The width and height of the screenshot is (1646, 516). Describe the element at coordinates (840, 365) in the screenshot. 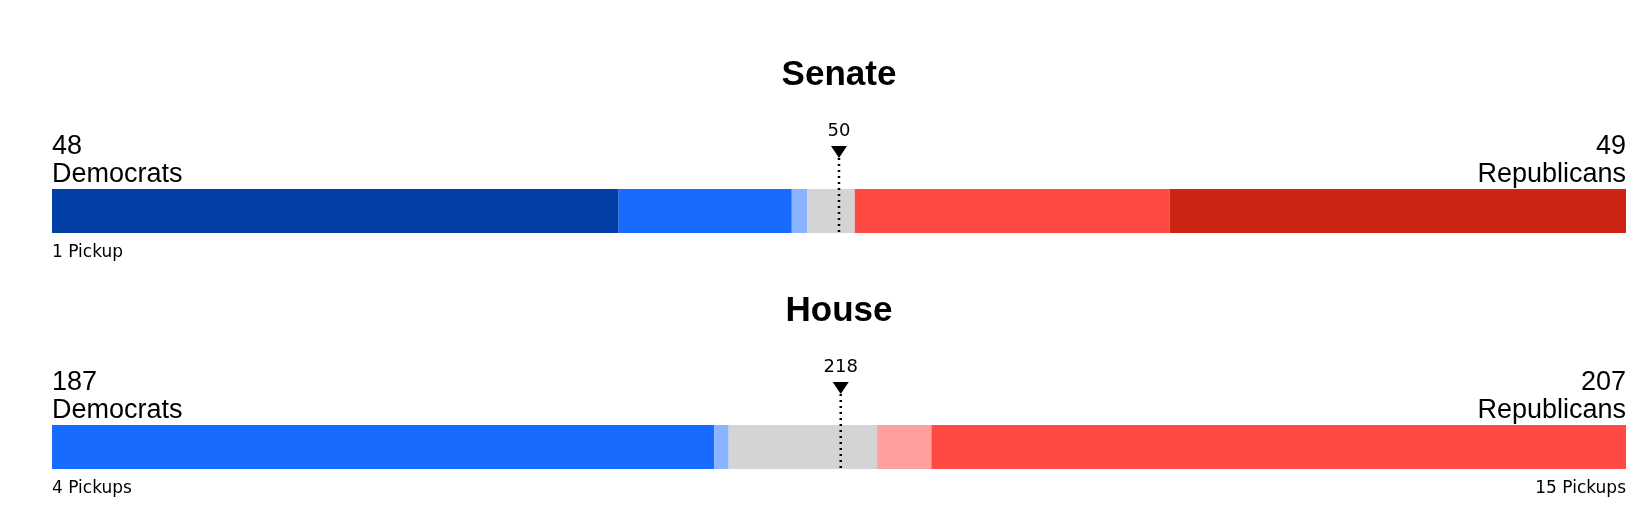

I see `text: 218` at that location.